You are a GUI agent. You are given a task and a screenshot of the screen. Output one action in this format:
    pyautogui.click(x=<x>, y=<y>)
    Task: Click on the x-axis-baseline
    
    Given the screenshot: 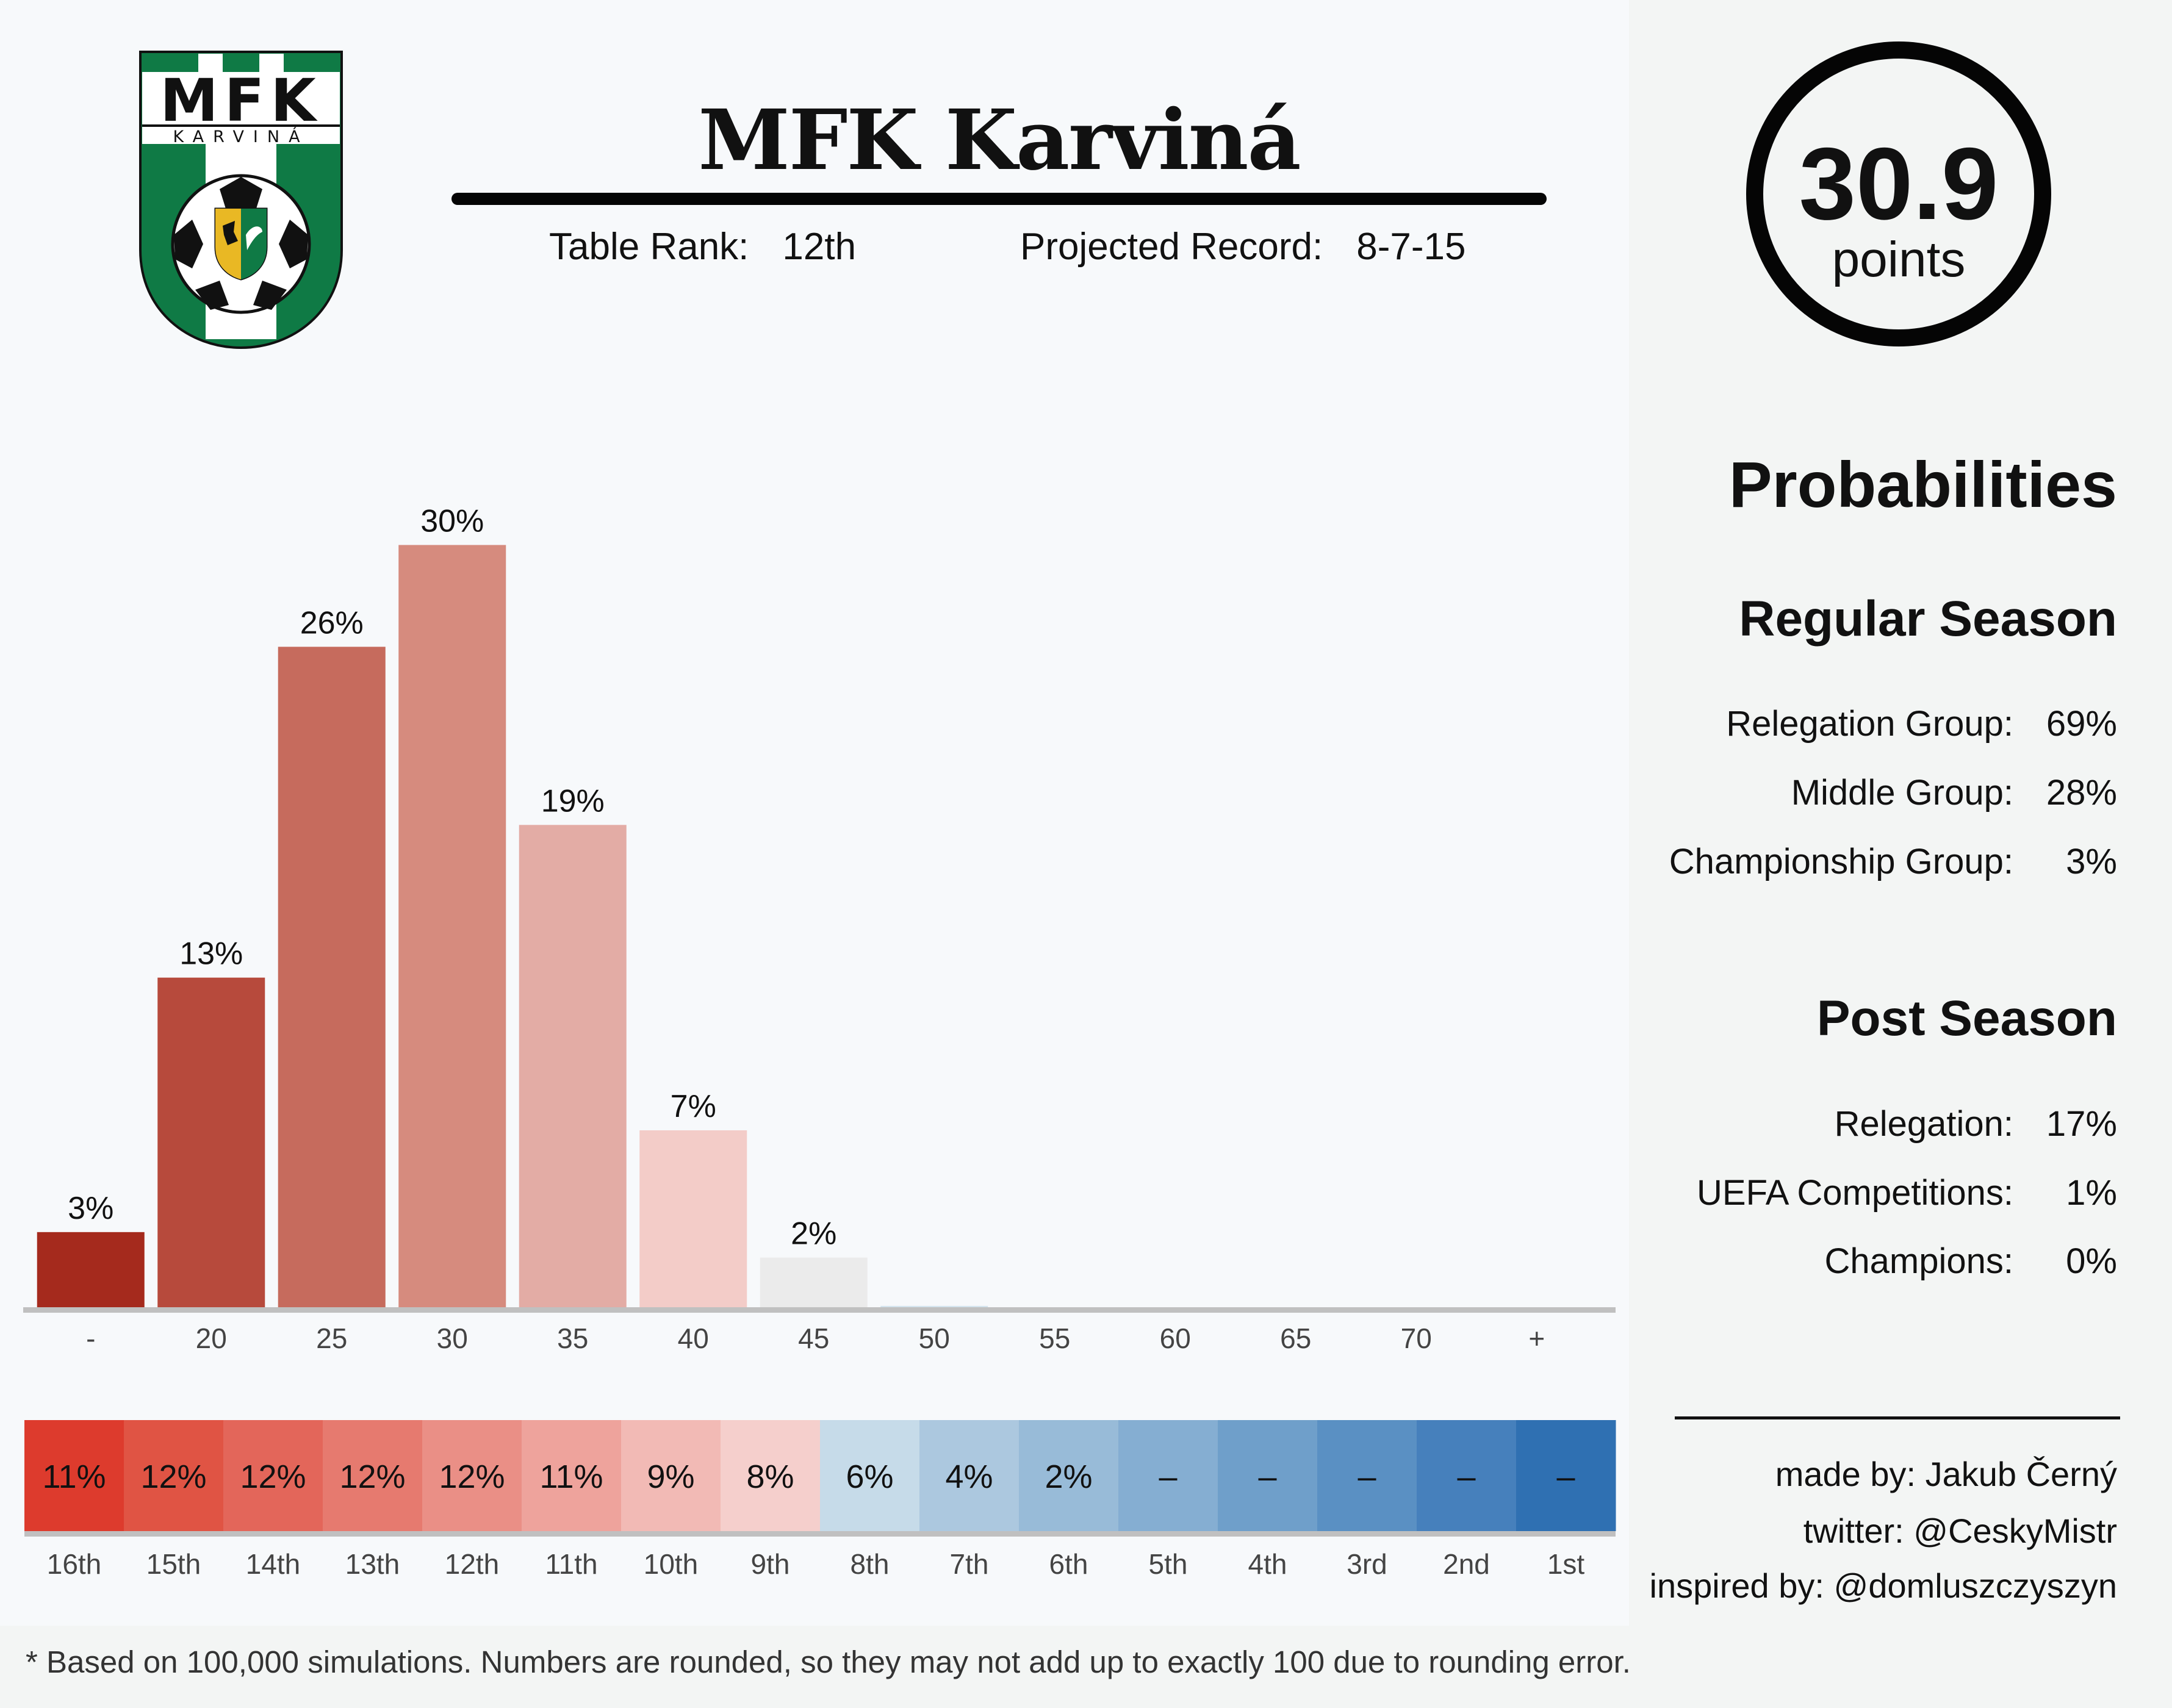 What is the action you would take?
    pyautogui.click(x=819, y=1310)
    